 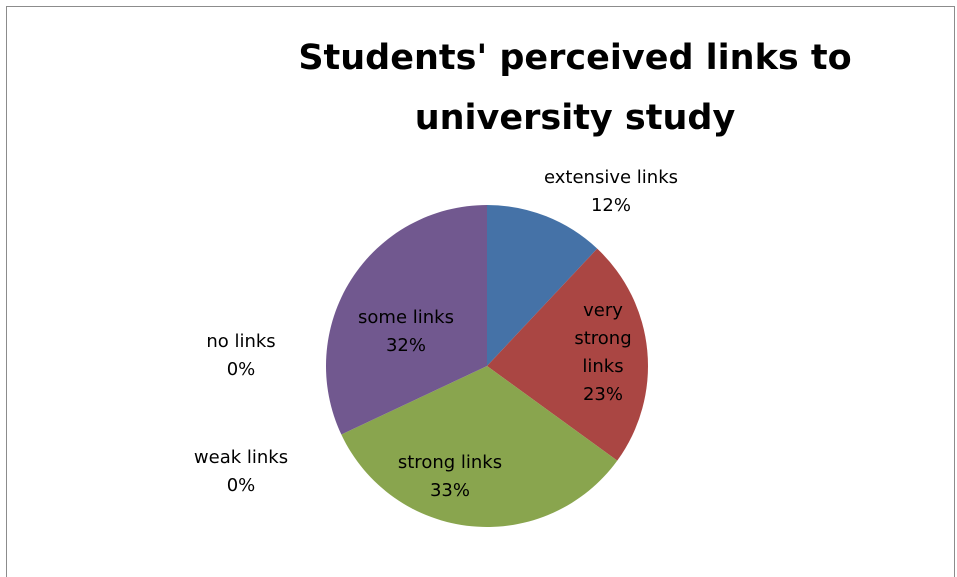 What do you see at coordinates (542, 285) in the screenshot?
I see `pie-slice-extensive-links` at bounding box center [542, 285].